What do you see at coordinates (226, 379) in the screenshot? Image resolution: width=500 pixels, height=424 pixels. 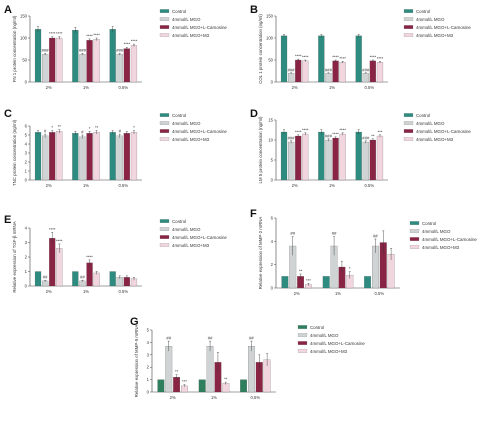 I see `significance-mark: **` at bounding box center [226, 379].